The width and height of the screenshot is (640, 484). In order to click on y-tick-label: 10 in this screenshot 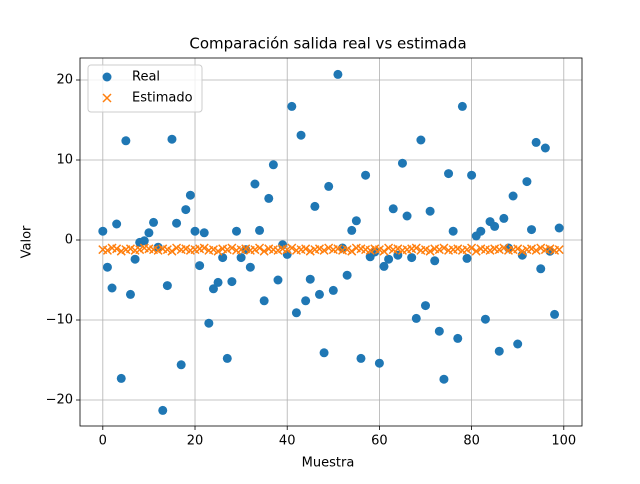, I will do `click(64, 160)`.